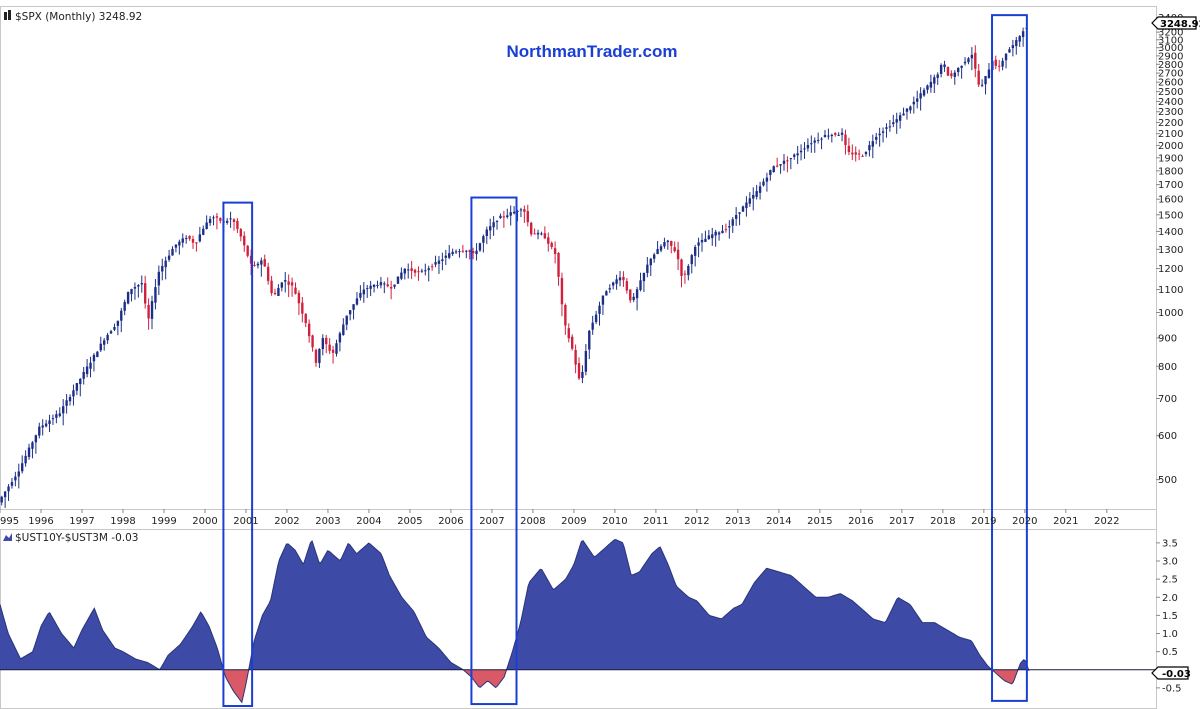 The width and height of the screenshot is (1200, 709). What do you see at coordinates (1170, 250) in the screenshot?
I see `price-y-tick-label: 1300` at bounding box center [1170, 250].